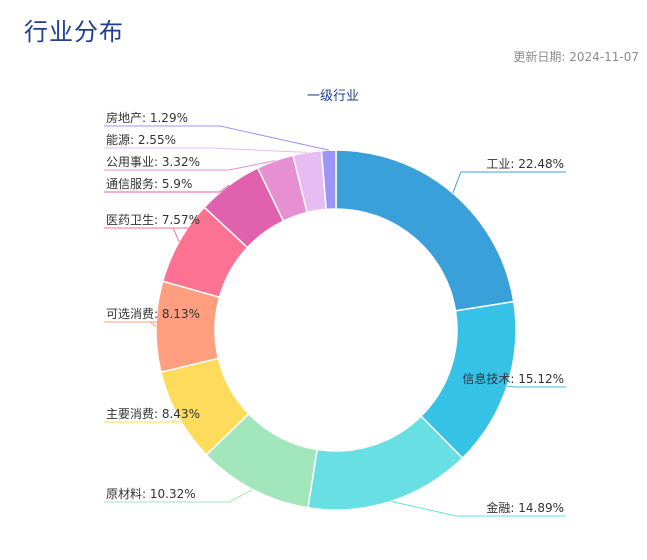  I want to click on update-date: 更新日期: 2024-11-07, so click(576, 57).